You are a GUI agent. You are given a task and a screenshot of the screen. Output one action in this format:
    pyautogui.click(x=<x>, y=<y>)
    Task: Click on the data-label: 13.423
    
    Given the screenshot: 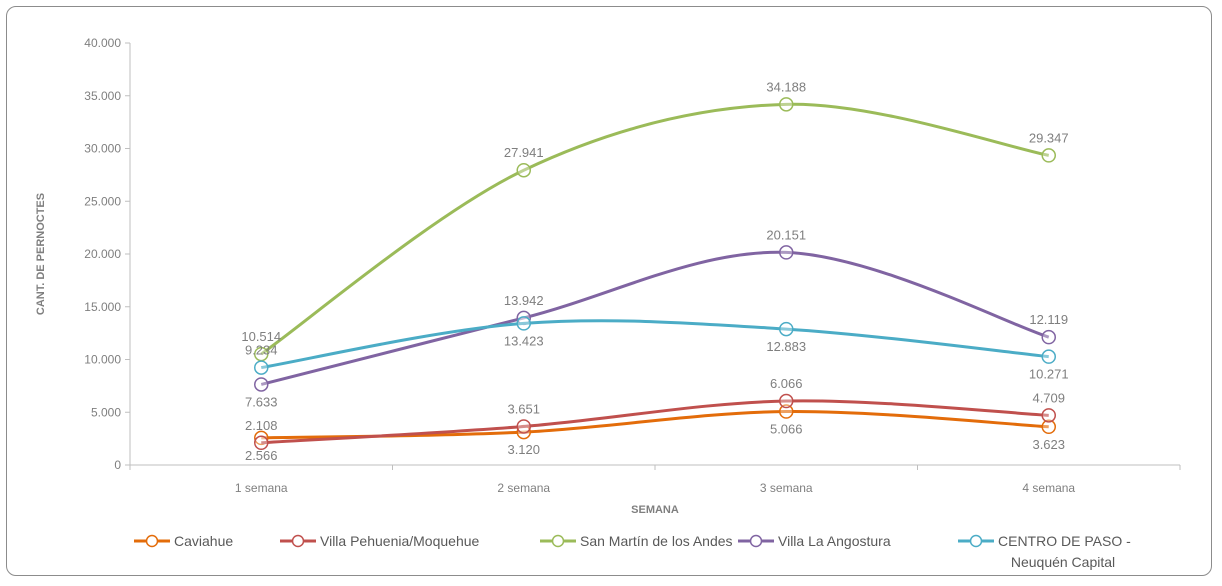 What is the action you would take?
    pyautogui.click(x=524, y=340)
    